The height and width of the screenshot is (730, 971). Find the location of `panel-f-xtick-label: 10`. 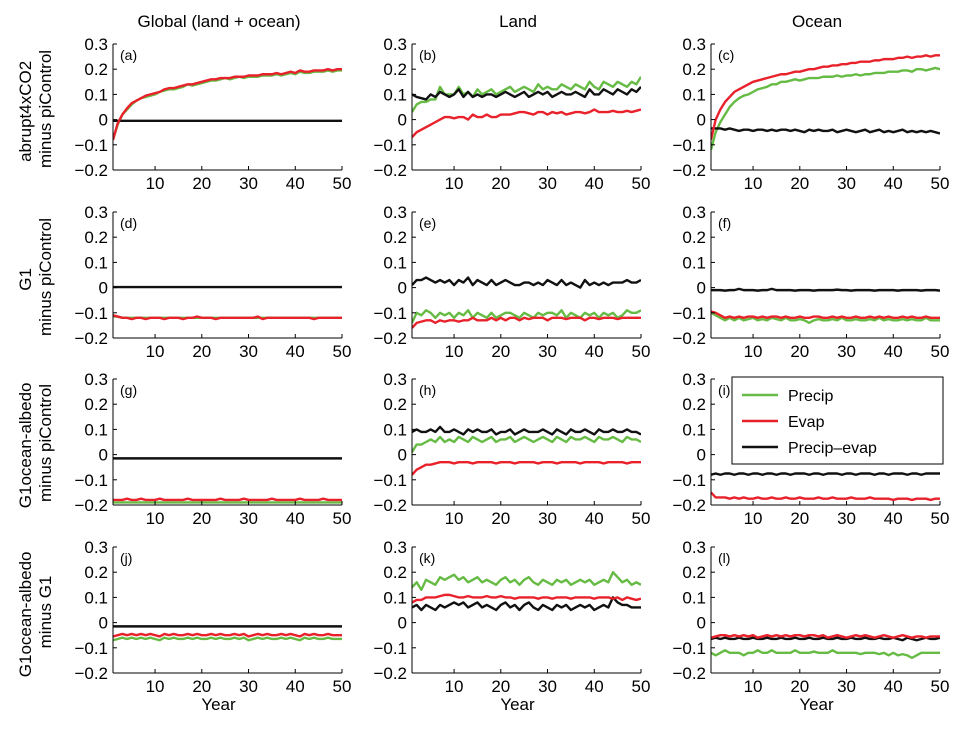

panel-f-xtick-label: 10 is located at coordinates (753, 351).